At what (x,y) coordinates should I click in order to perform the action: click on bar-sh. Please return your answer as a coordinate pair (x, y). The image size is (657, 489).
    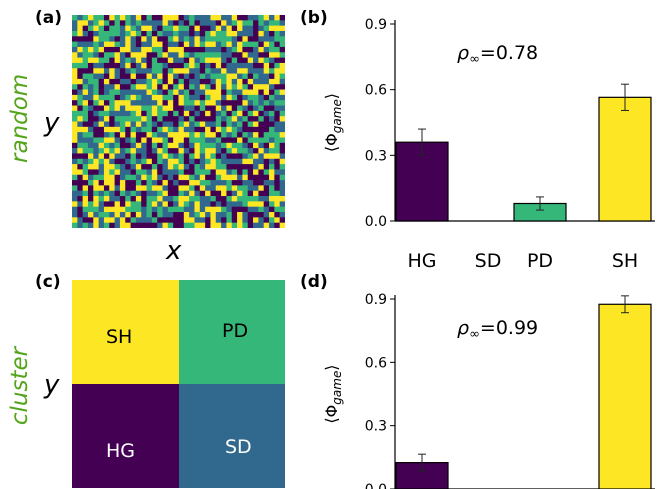
    Looking at the image, I should click on (625, 159).